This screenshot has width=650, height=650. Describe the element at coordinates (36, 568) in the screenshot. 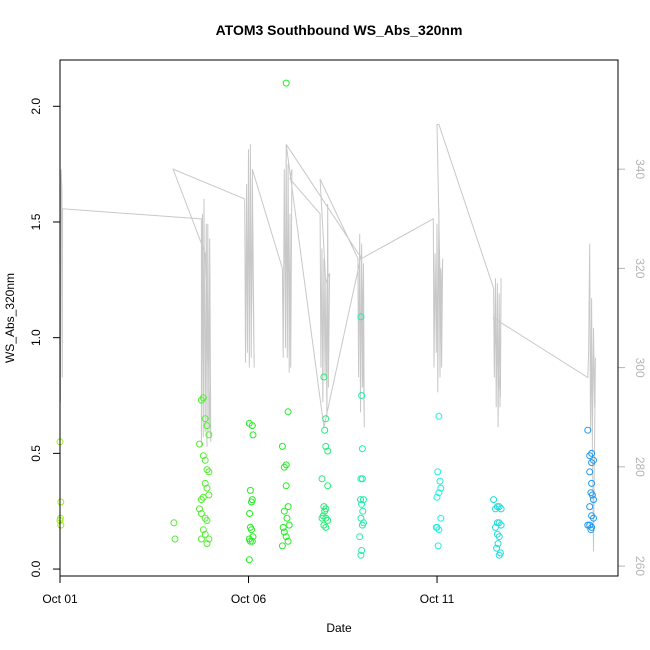

I see `y-tick-label: 0.0` at that location.